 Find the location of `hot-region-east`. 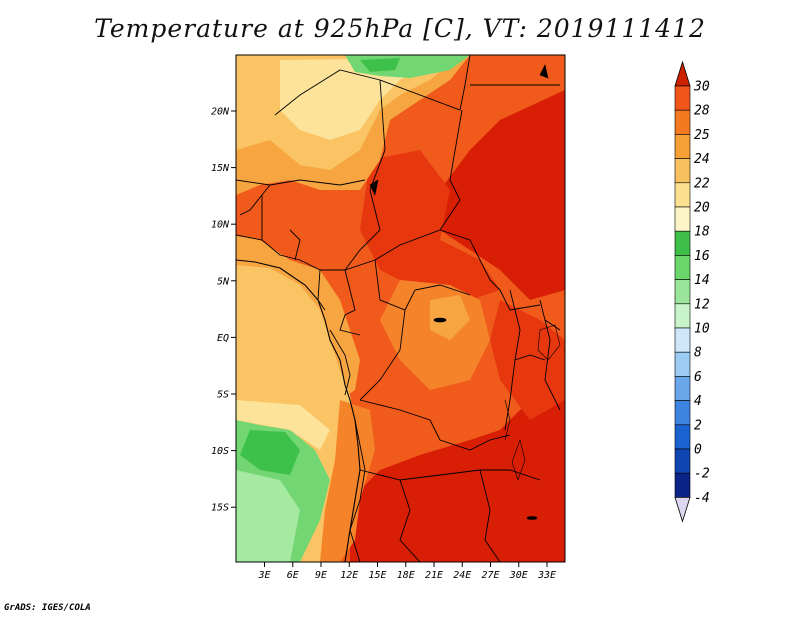

hot-region-east is located at coordinates (527, 360).